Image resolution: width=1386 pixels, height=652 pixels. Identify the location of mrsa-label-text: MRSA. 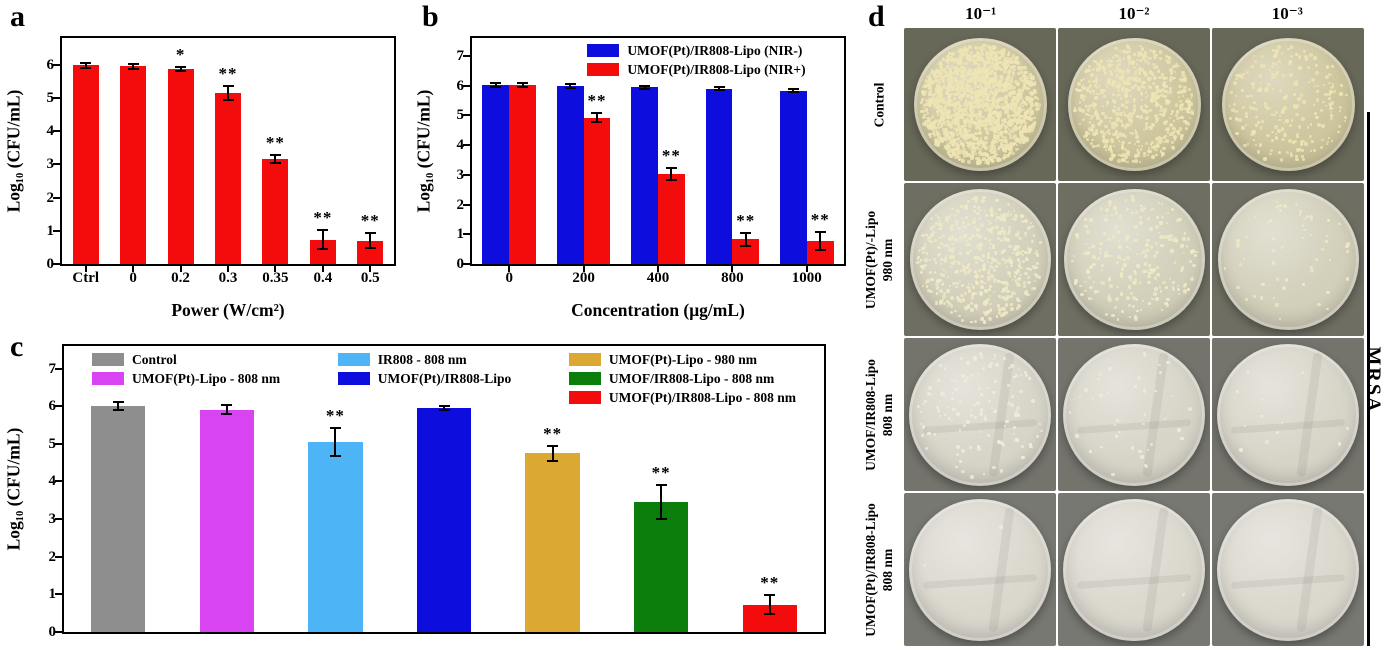
(1373, 380).